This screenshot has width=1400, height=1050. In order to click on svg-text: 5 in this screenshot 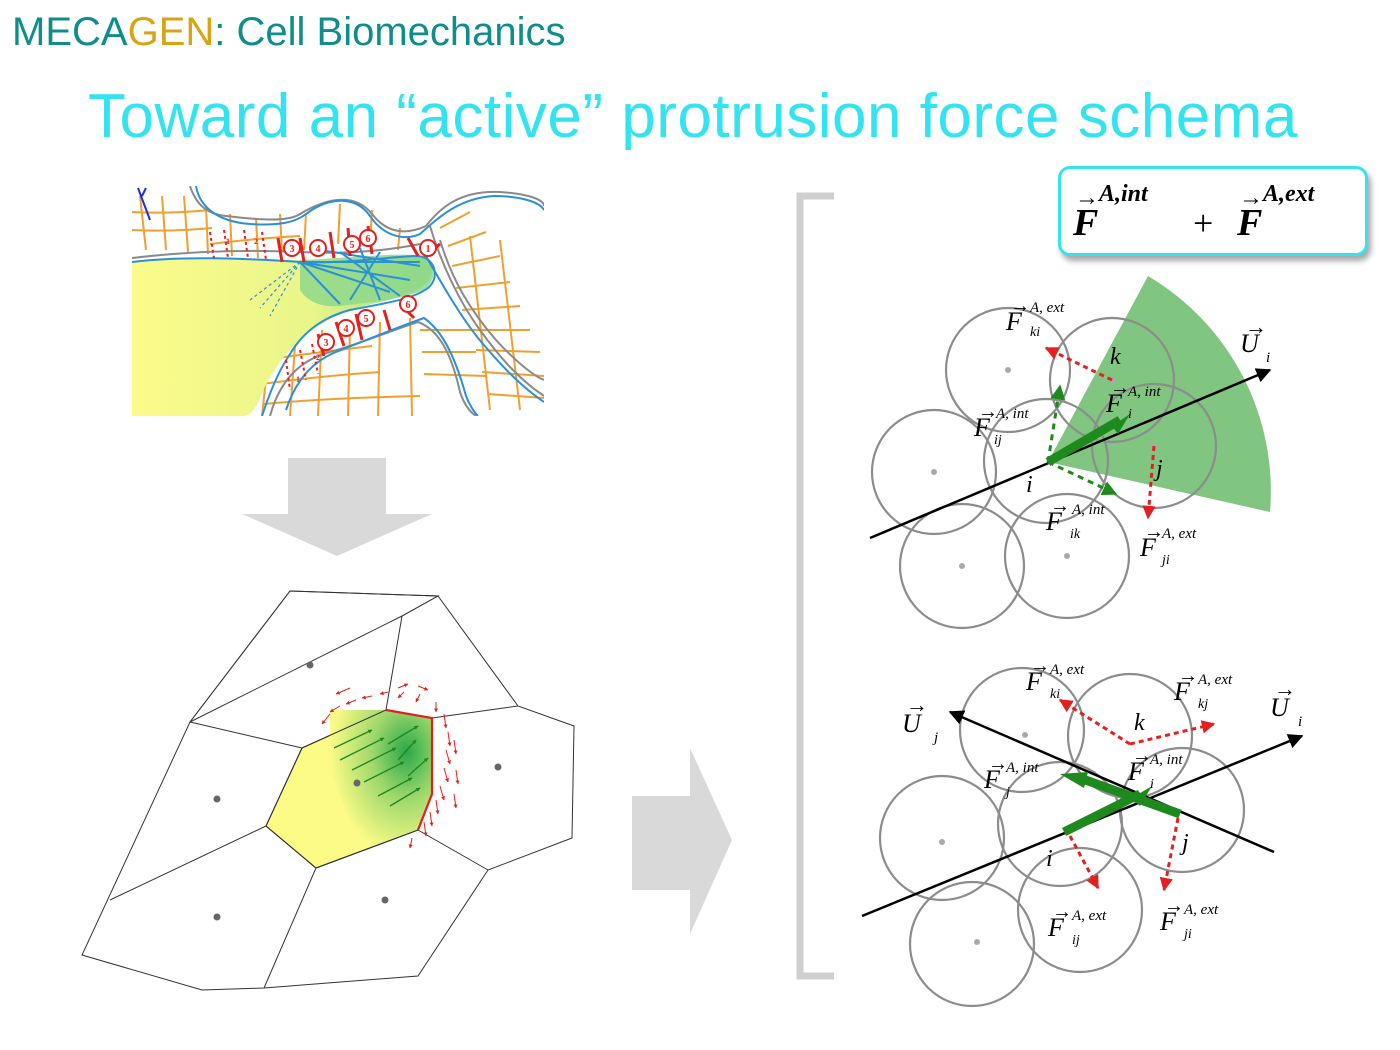, I will do `click(352, 245)`.